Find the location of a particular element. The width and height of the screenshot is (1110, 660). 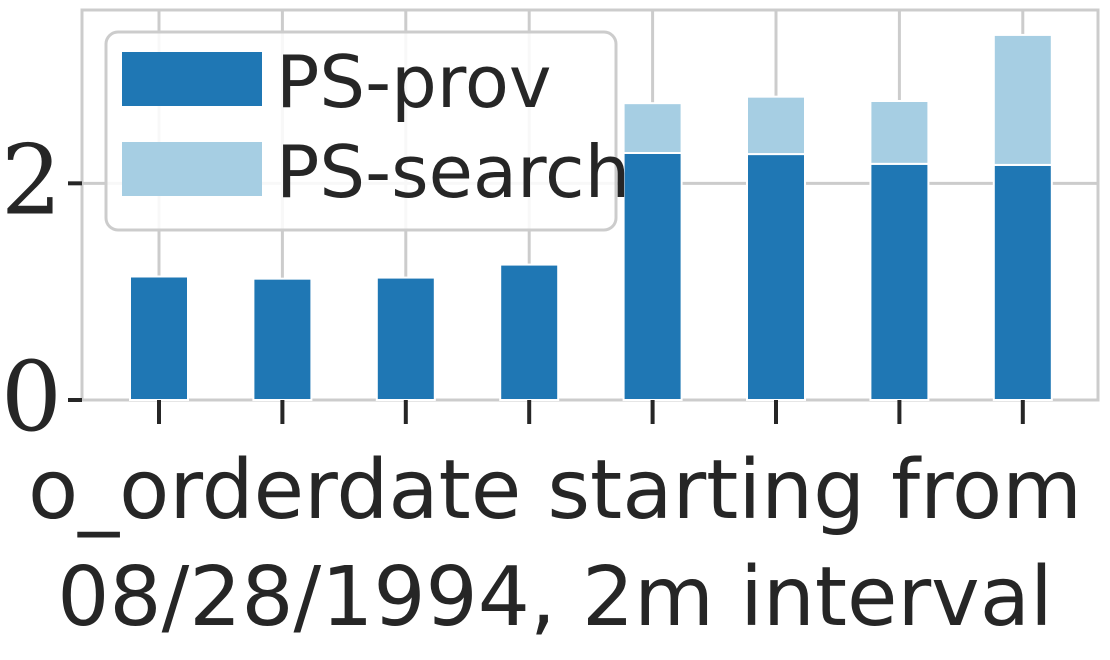

x-axis-label-line-2: 08/28/1994, 2m interval is located at coordinates (555, 597).